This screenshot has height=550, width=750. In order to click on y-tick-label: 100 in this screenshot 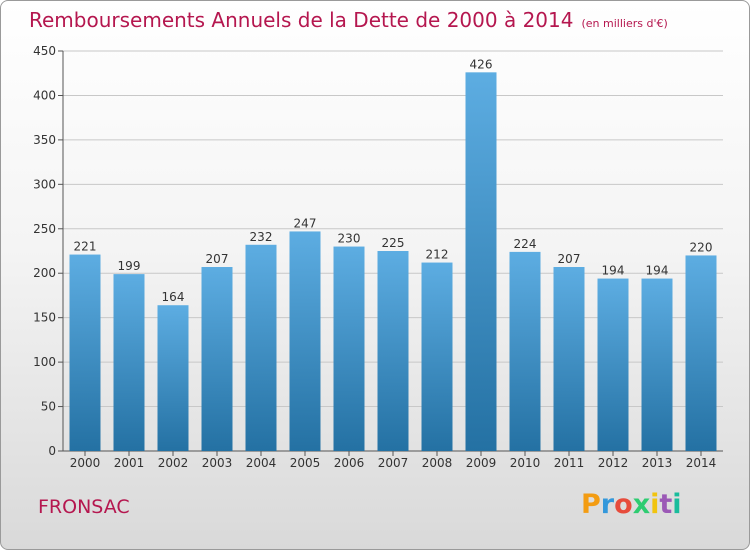, I will do `click(44, 362)`.